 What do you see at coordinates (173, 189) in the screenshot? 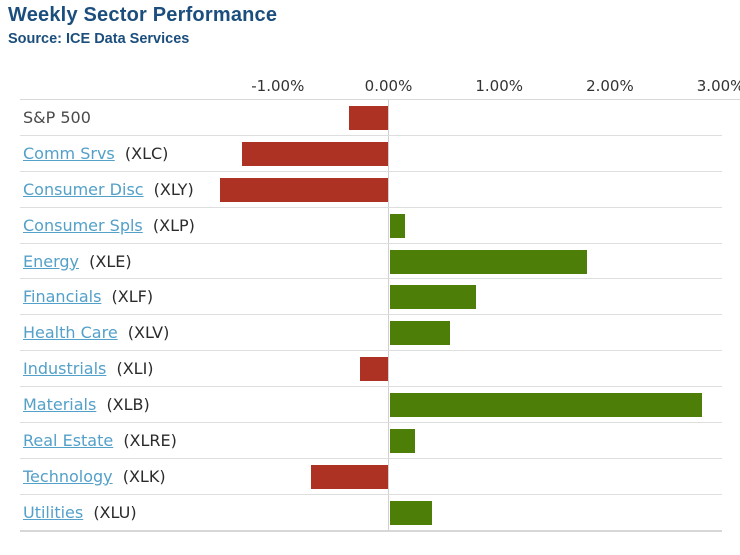
I see `ticker-label: (XLY)` at bounding box center [173, 189].